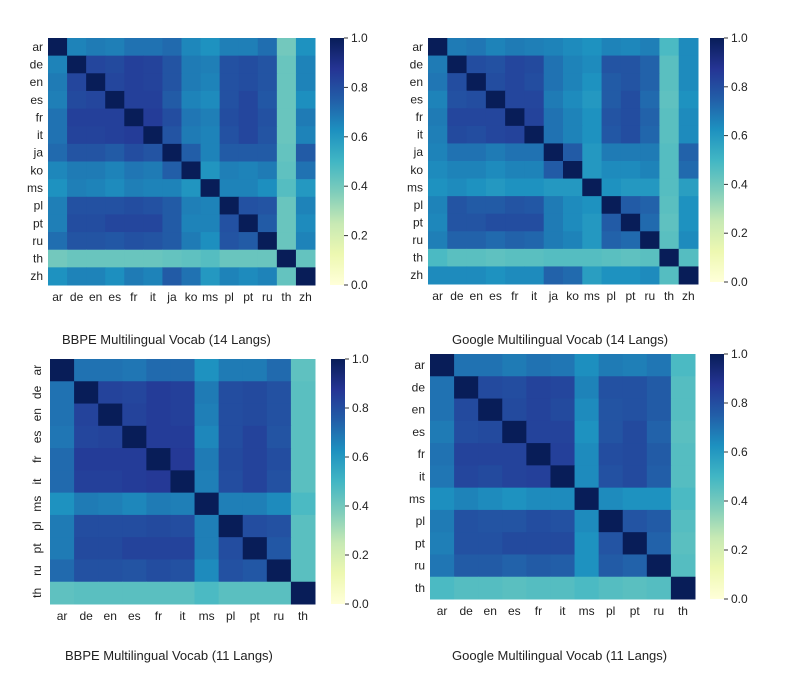 The width and height of the screenshot is (800, 674). What do you see at coordinates (572, 296) in the screenshot?
I see `x-tick-label: ko` at bounding box center [572, 296].